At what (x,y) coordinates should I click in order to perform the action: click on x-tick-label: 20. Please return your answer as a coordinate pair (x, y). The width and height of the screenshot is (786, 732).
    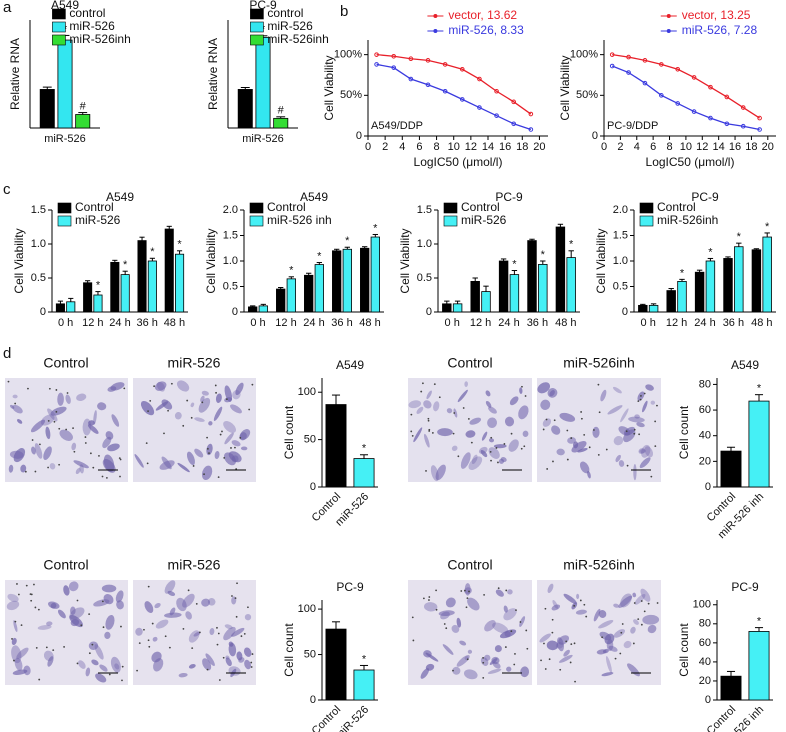
    Looking at the image, I should click on (768, 147).